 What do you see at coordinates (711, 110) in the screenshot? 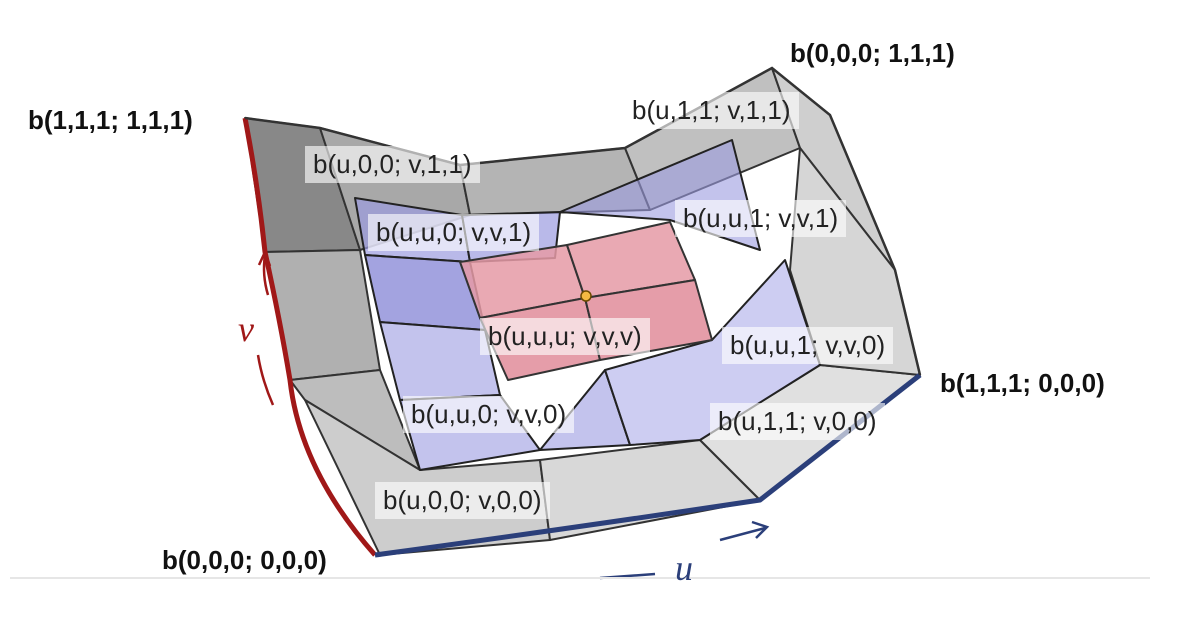
I see `blossom-label: b(u,1,1; v,1,1)` at bounding box center [711, 110].